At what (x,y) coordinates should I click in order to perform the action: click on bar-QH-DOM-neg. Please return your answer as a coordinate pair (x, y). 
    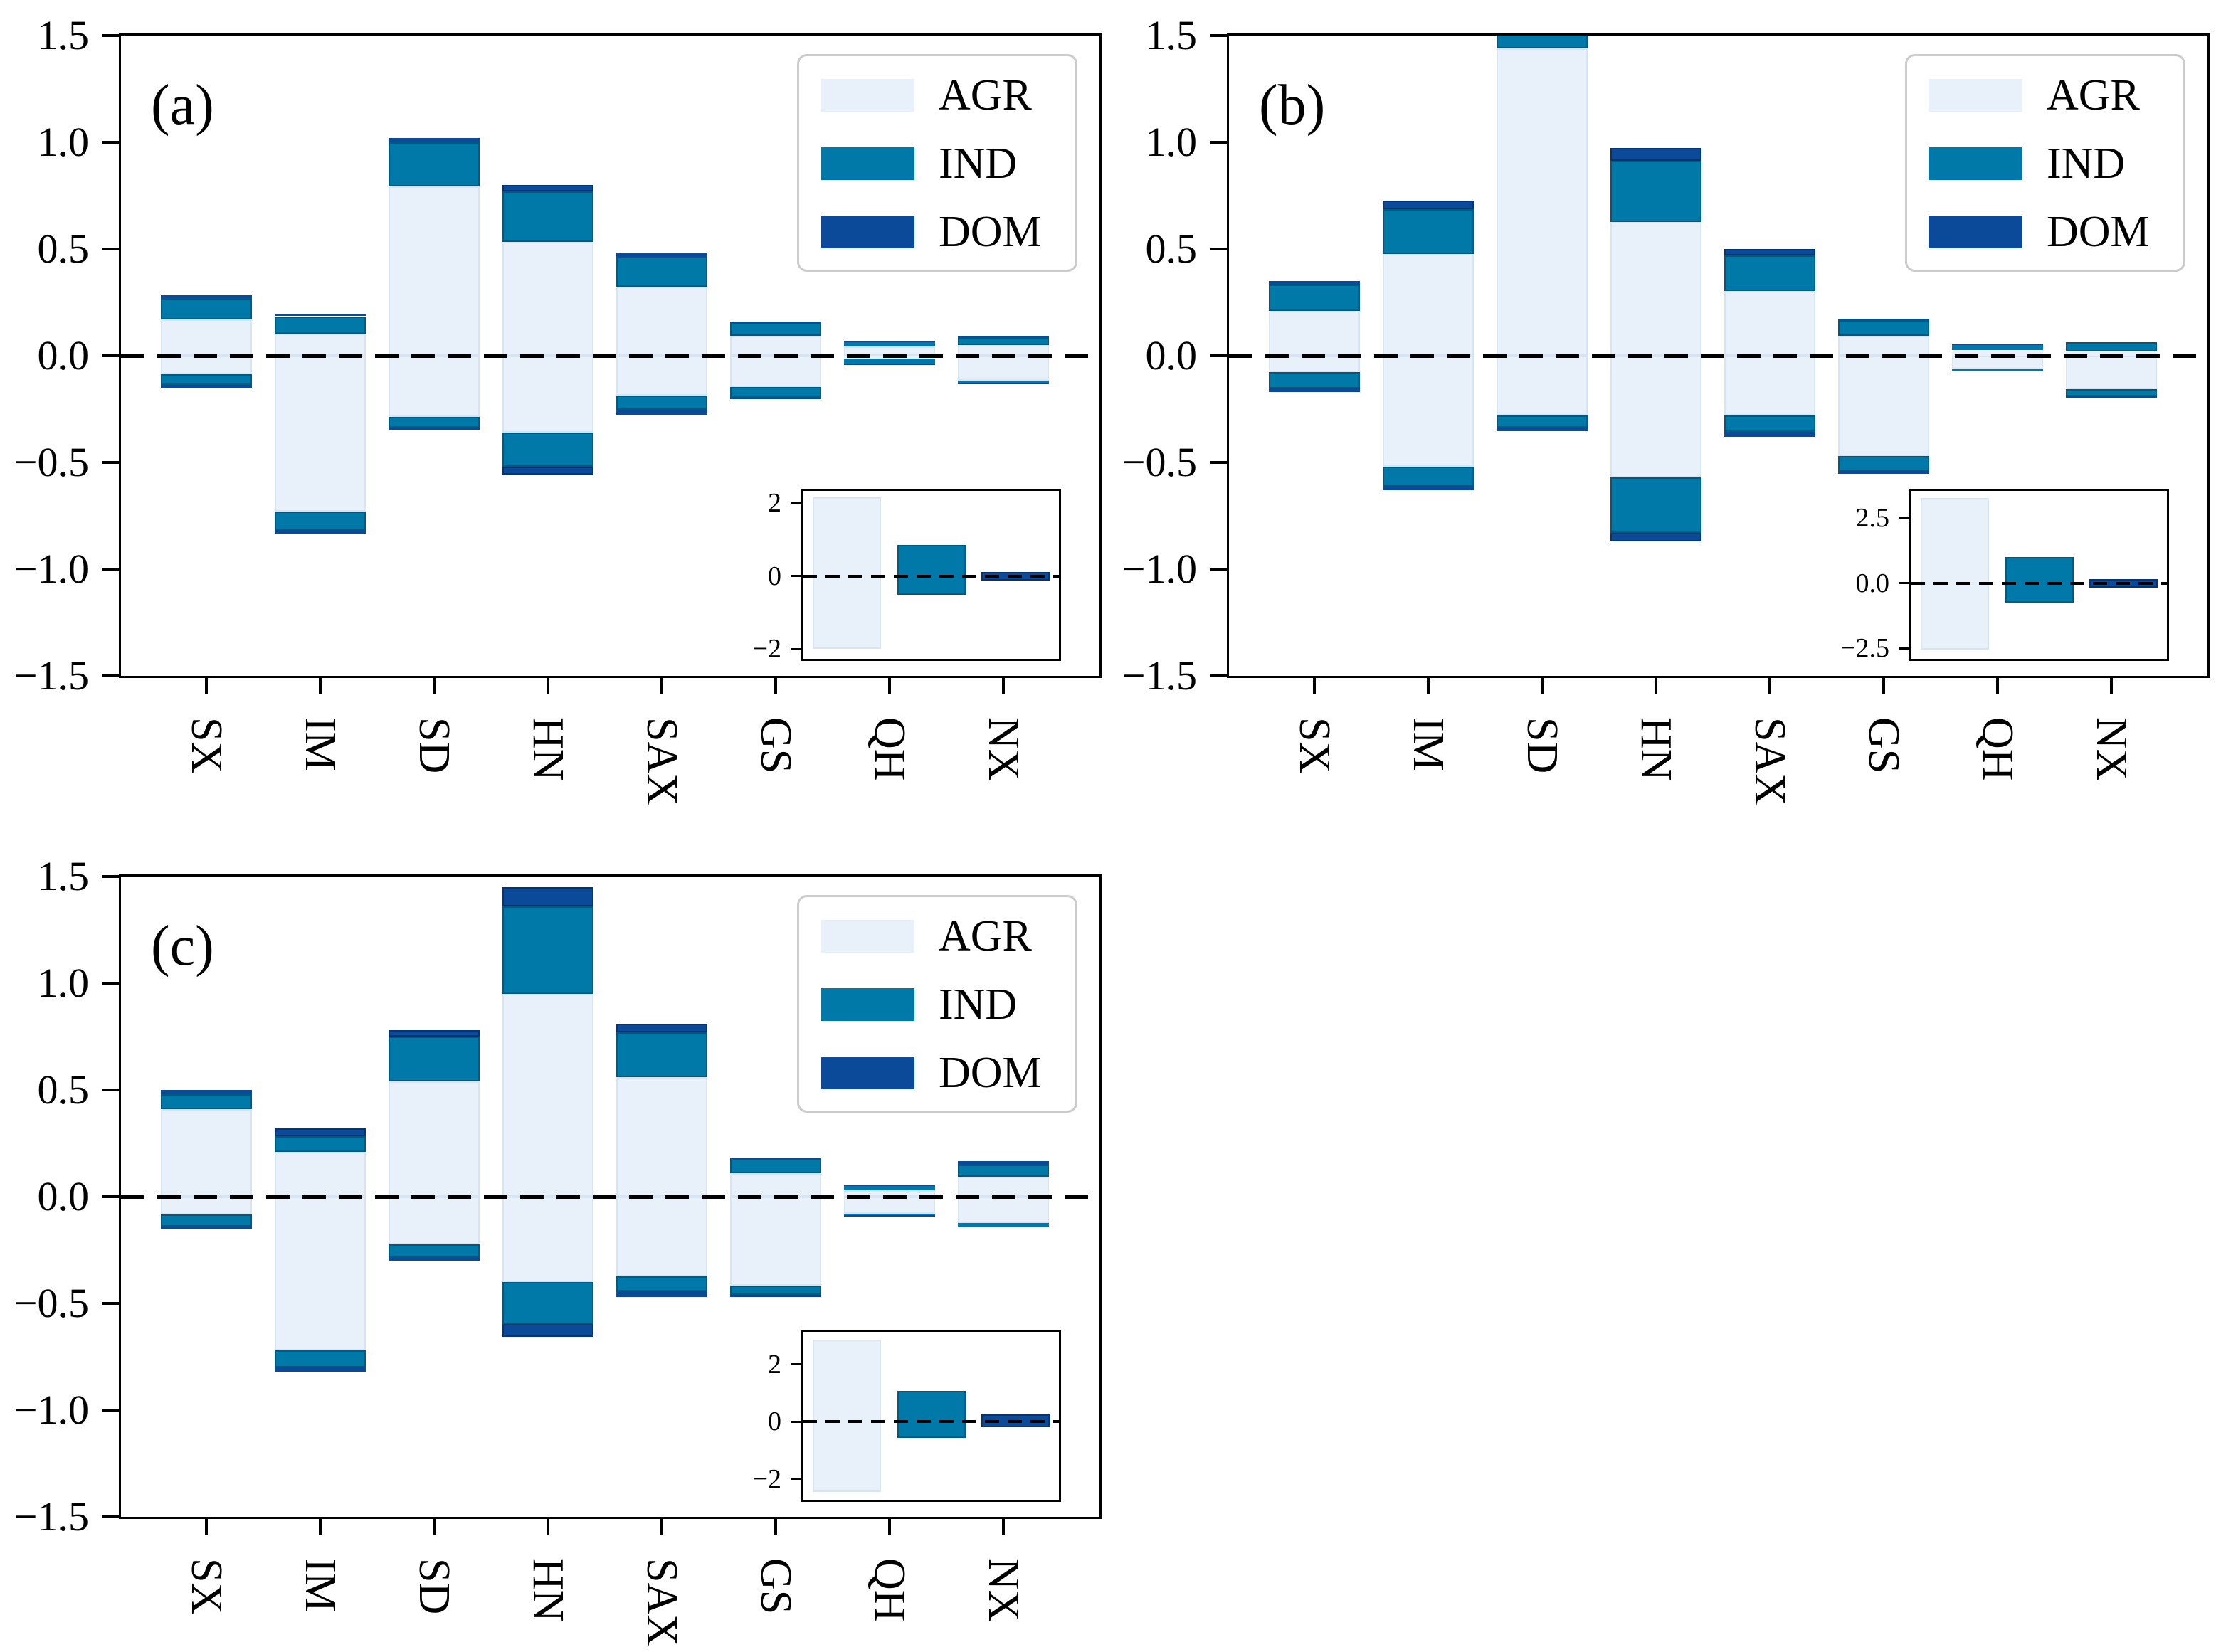
    Looking at the image, I should click on (889, 1216).